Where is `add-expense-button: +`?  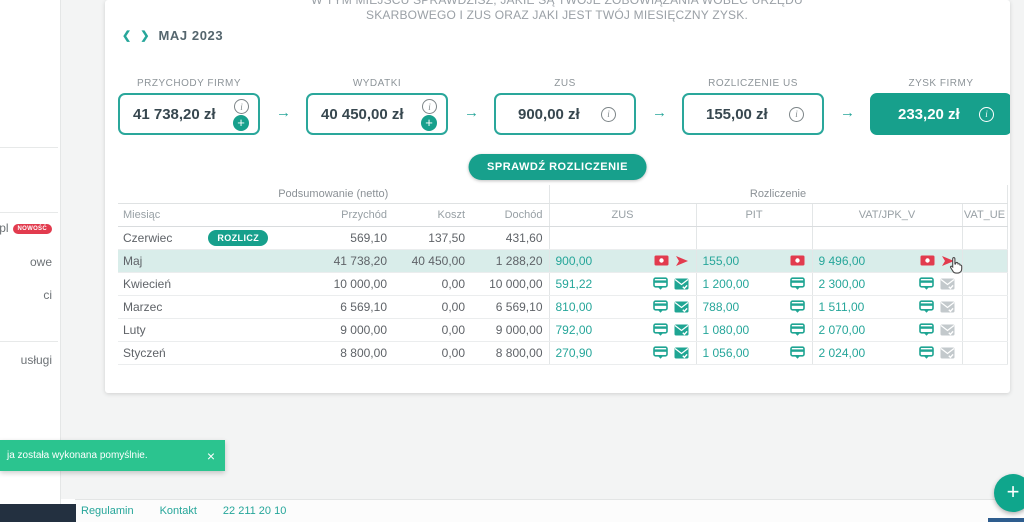
add-expense-button: + is located at coordinates (429, 123).